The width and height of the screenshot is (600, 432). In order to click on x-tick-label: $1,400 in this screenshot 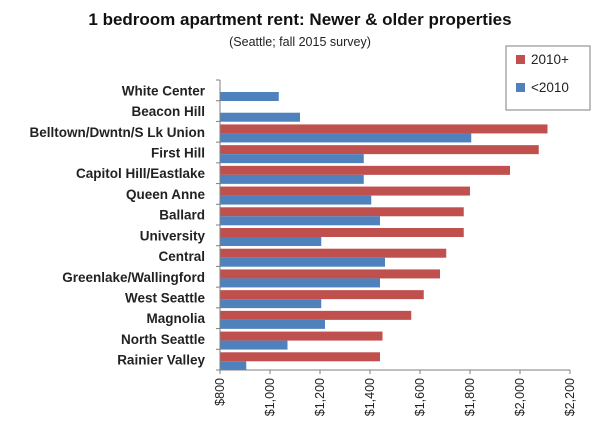, I will do `click(370, 397)`.